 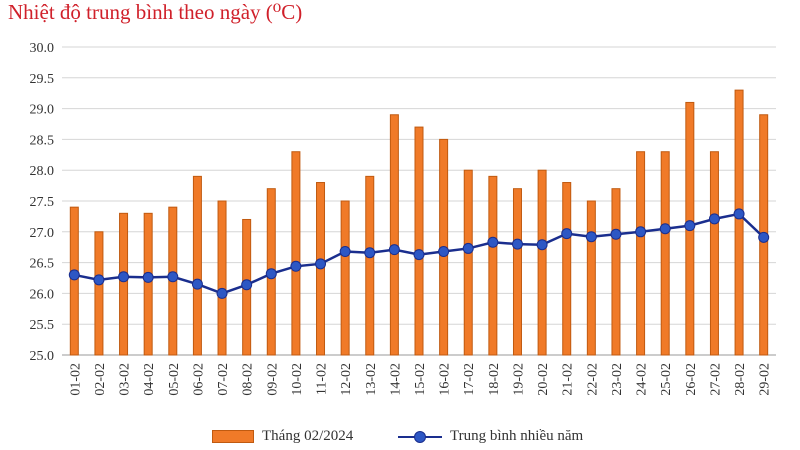 I want to click on legend-item-line: Trung bình nhiều năm, so click(x=490, y=436).